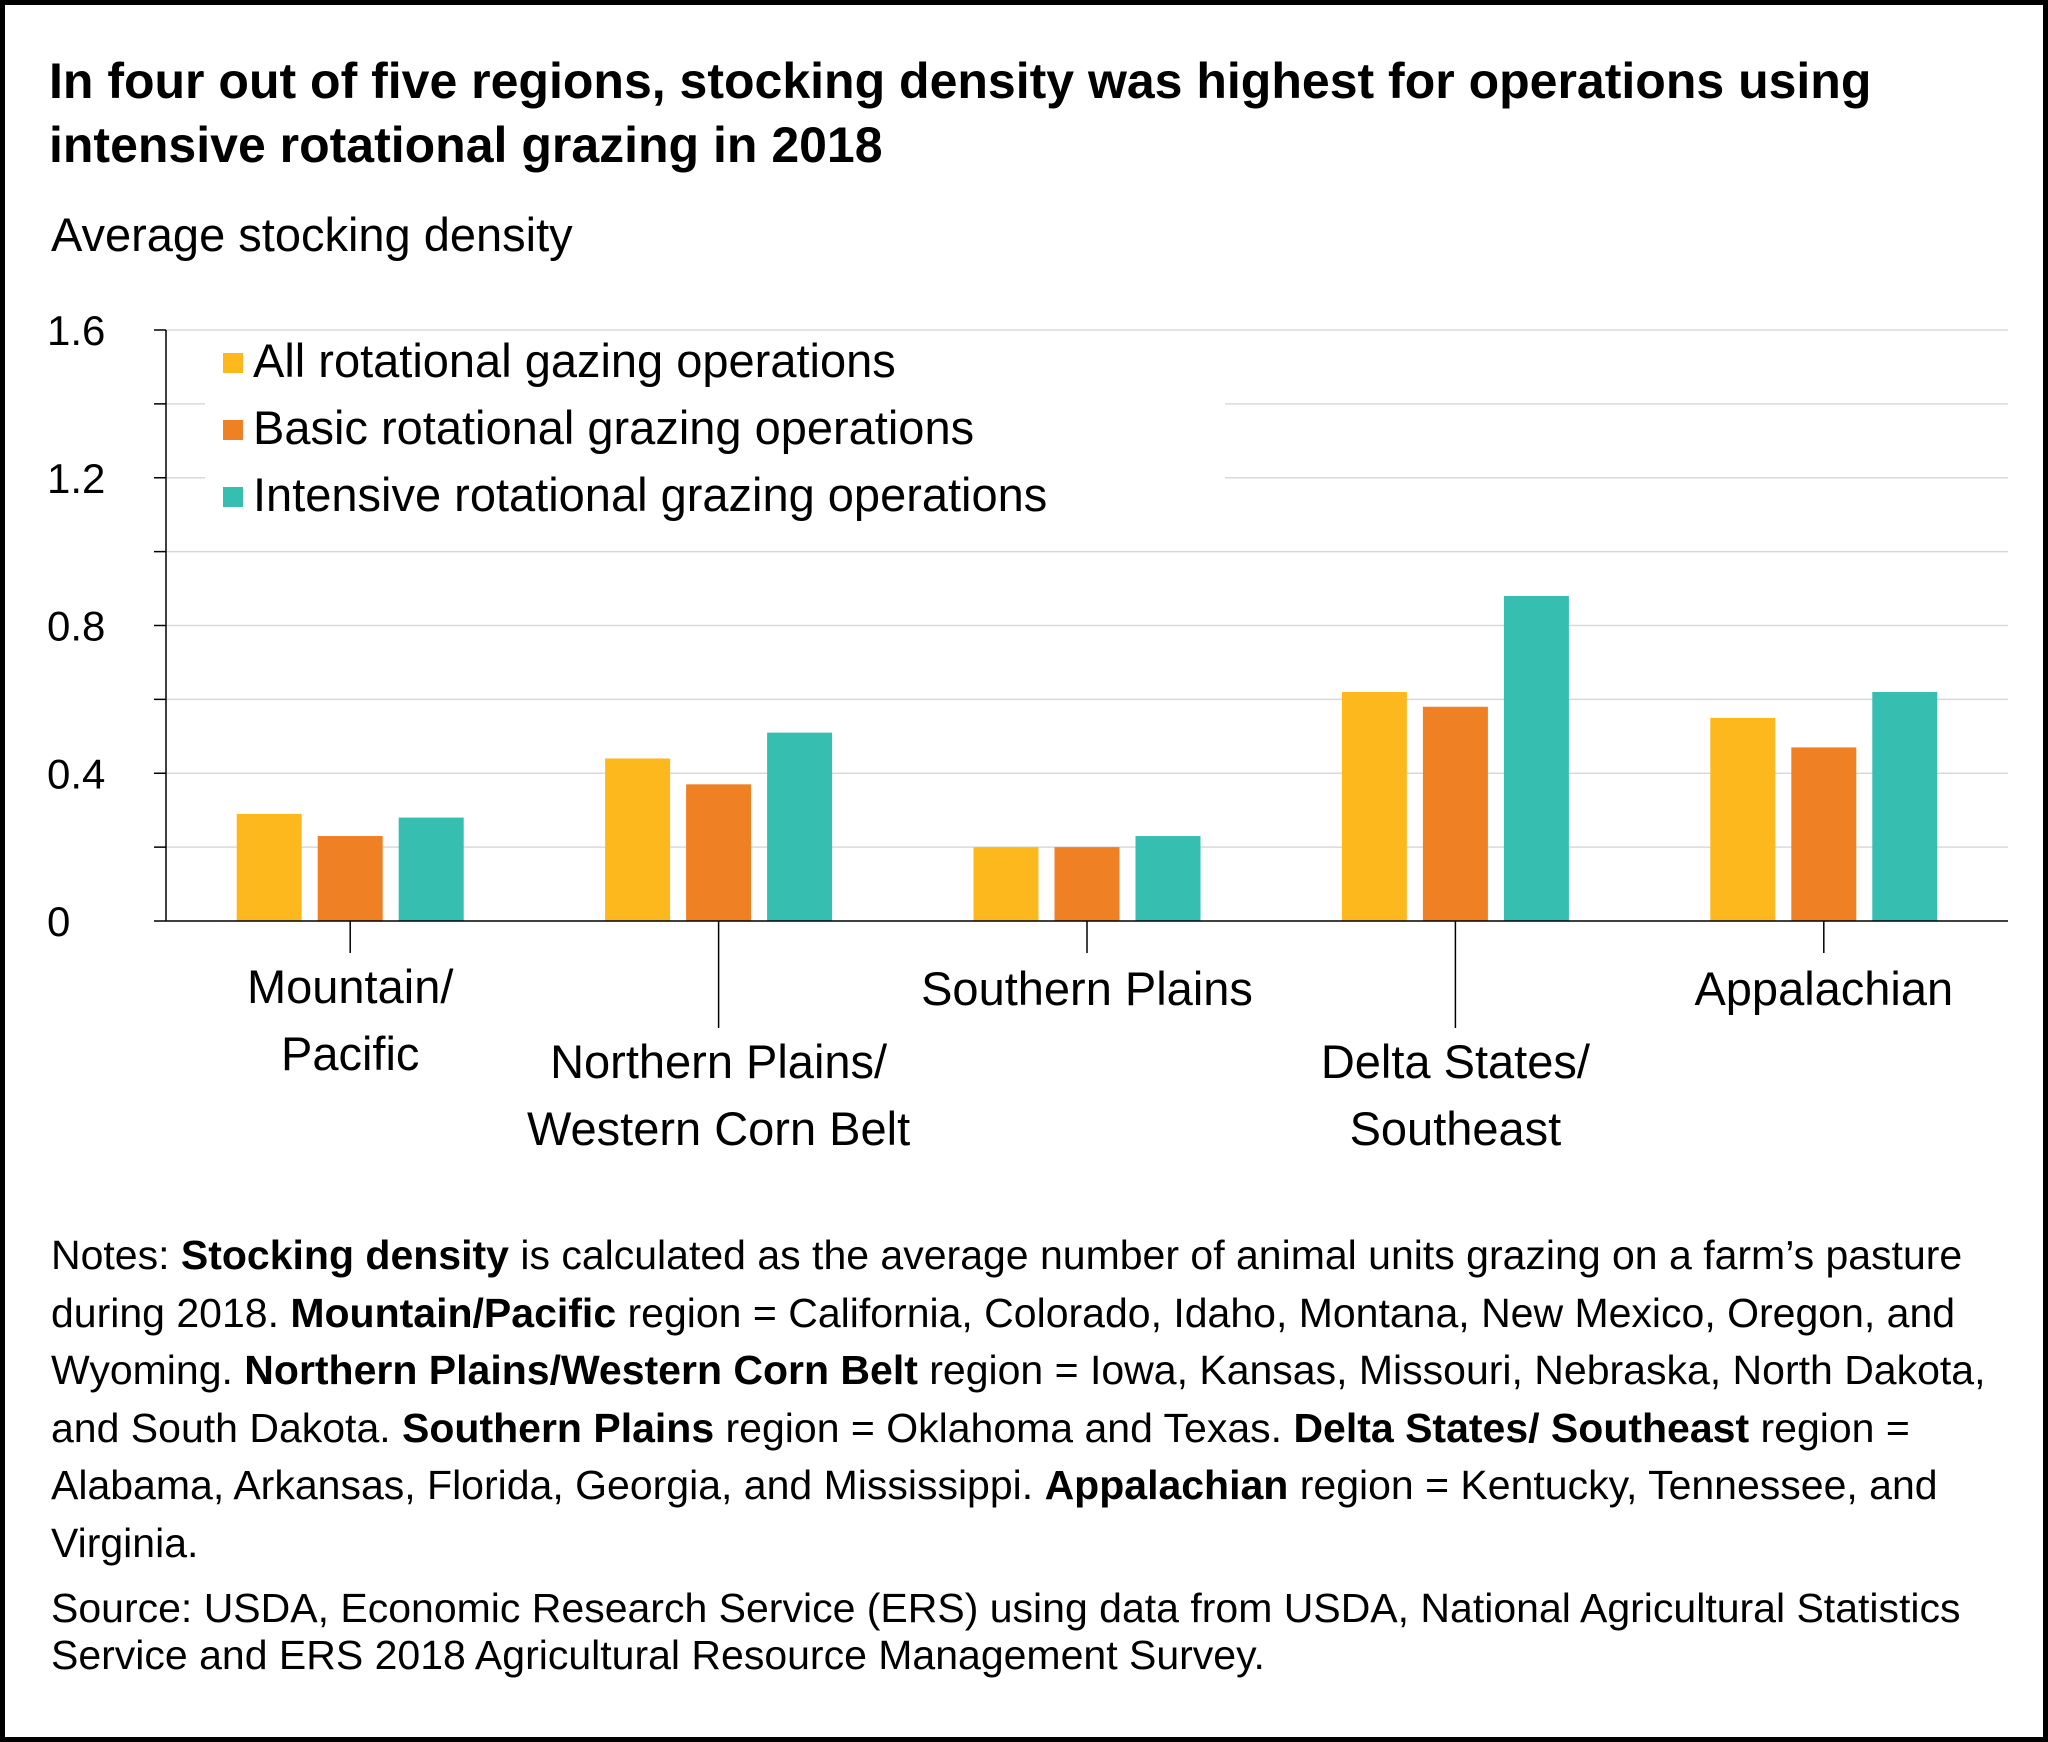  I want to click on y-tick-label: 0.8, so click(76, 626).